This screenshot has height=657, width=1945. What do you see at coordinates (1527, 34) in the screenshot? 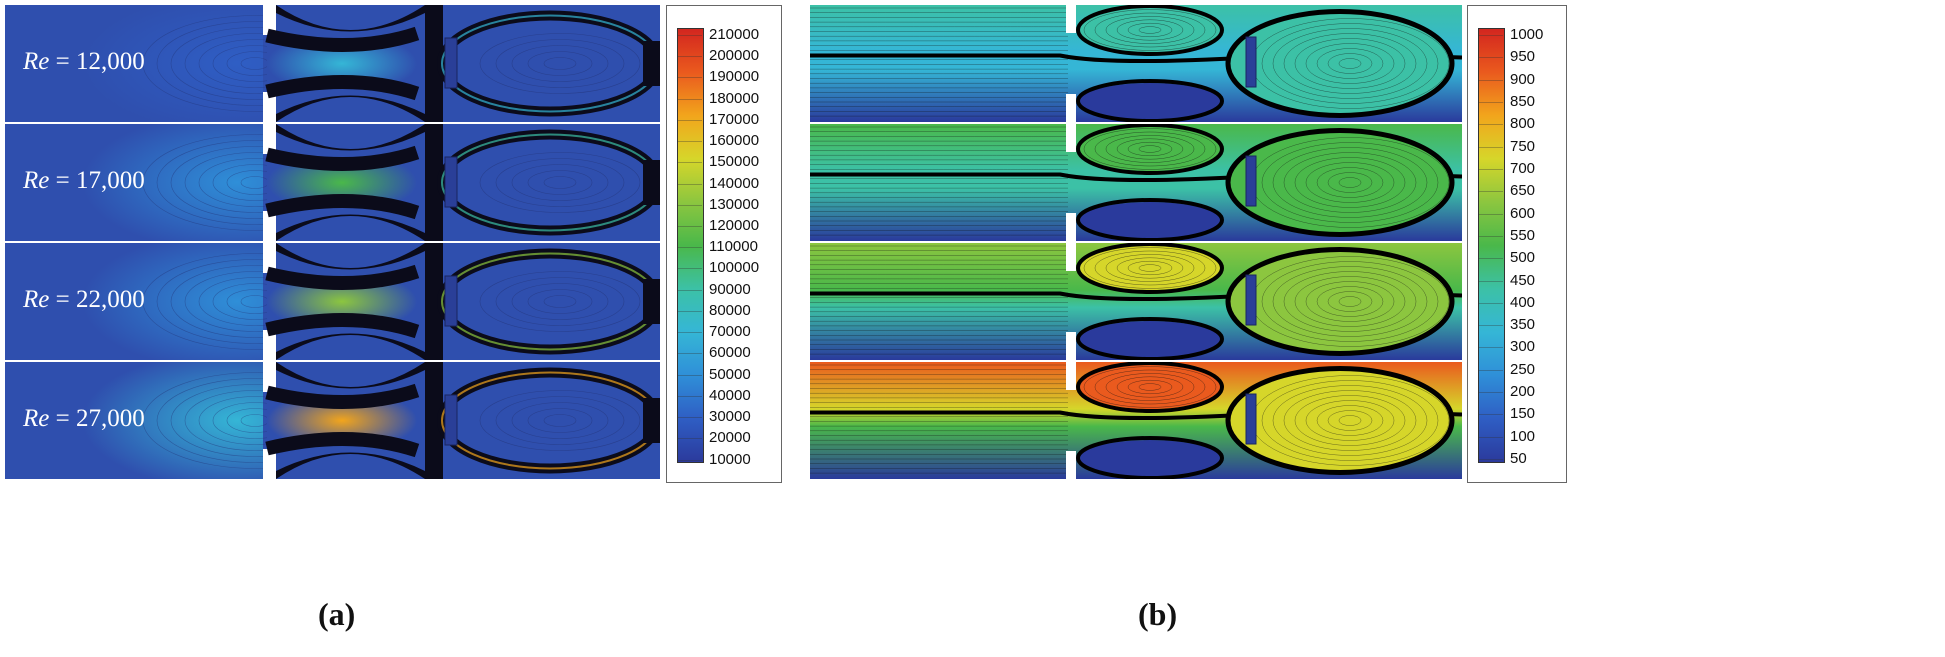
I see `colorbar-tick-label: 1000` at bounding box center [1527, 34].